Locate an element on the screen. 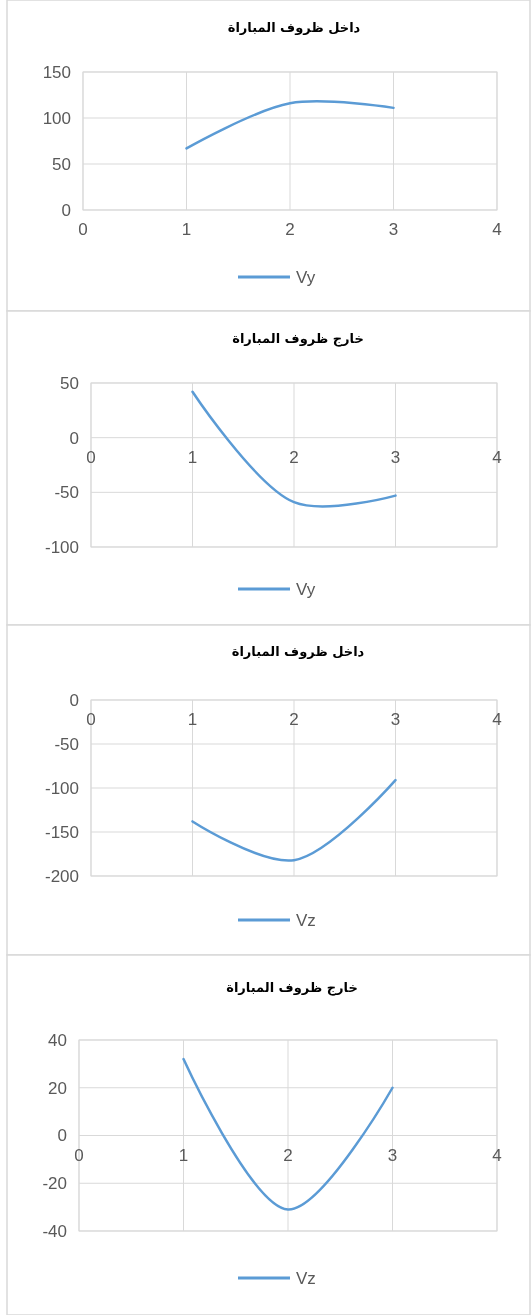 The height and width of the screenshot is (1315, 531). y-tick-label: -150 is located at coordinates (61, 832).